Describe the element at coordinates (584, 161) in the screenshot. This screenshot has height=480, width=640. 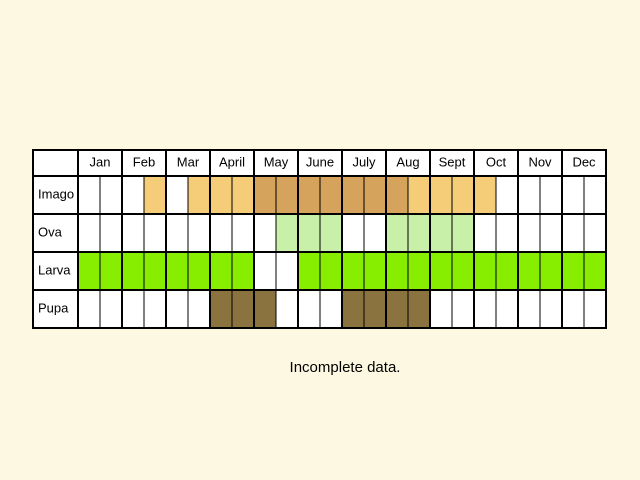
I see `month-label: Dec` at that location.